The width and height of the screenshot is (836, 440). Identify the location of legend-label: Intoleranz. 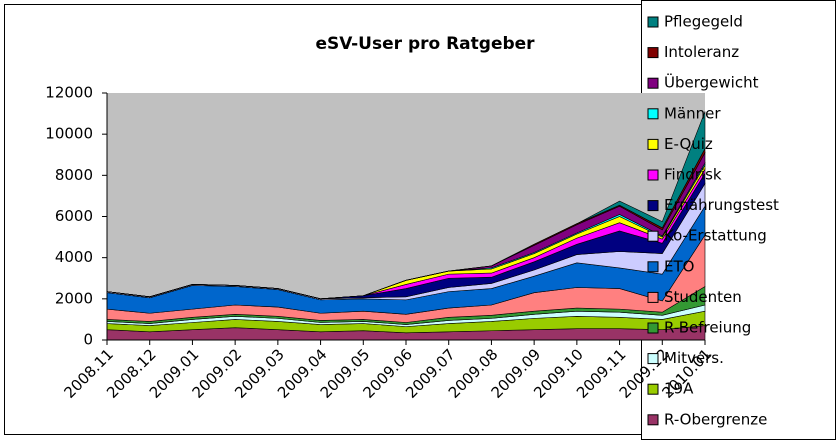
(701, 52).